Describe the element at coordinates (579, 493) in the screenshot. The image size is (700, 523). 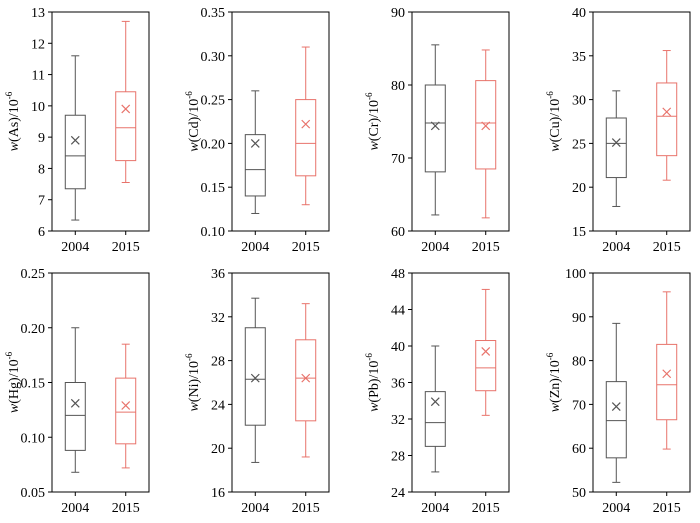
I see `y-tick-label: 50` at that location.